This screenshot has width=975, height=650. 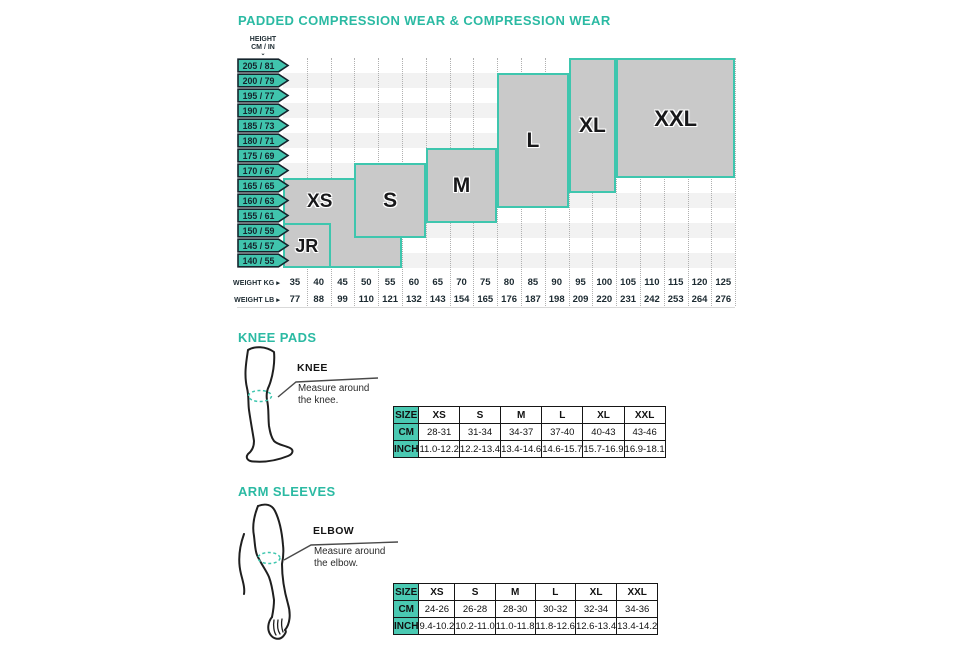 I want to click on arm-illustration, so click(x=264, y=571).